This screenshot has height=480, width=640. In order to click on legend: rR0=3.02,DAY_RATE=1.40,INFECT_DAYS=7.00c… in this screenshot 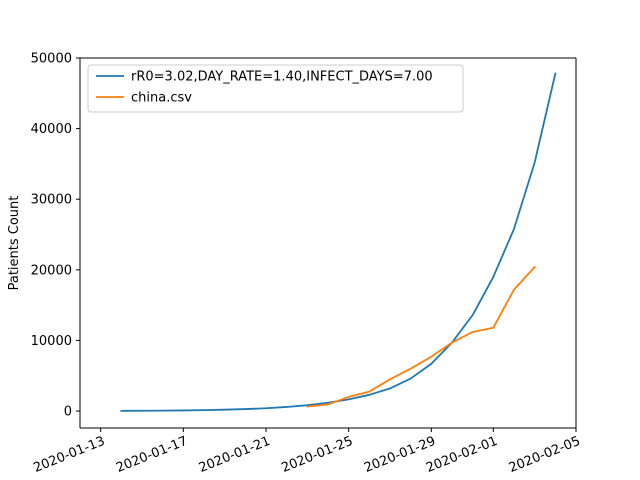, I will do `click(275, 88)`.